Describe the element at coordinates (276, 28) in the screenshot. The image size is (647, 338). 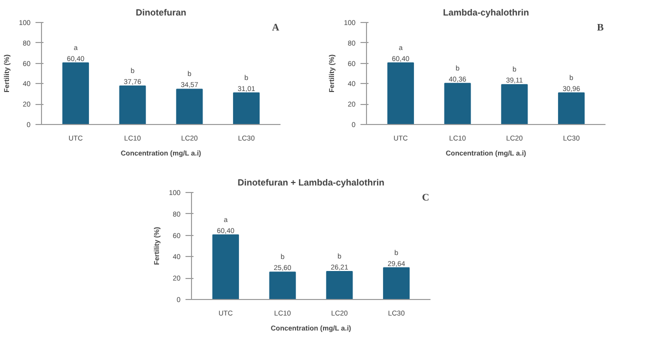
I see `annotation: A` at that location.